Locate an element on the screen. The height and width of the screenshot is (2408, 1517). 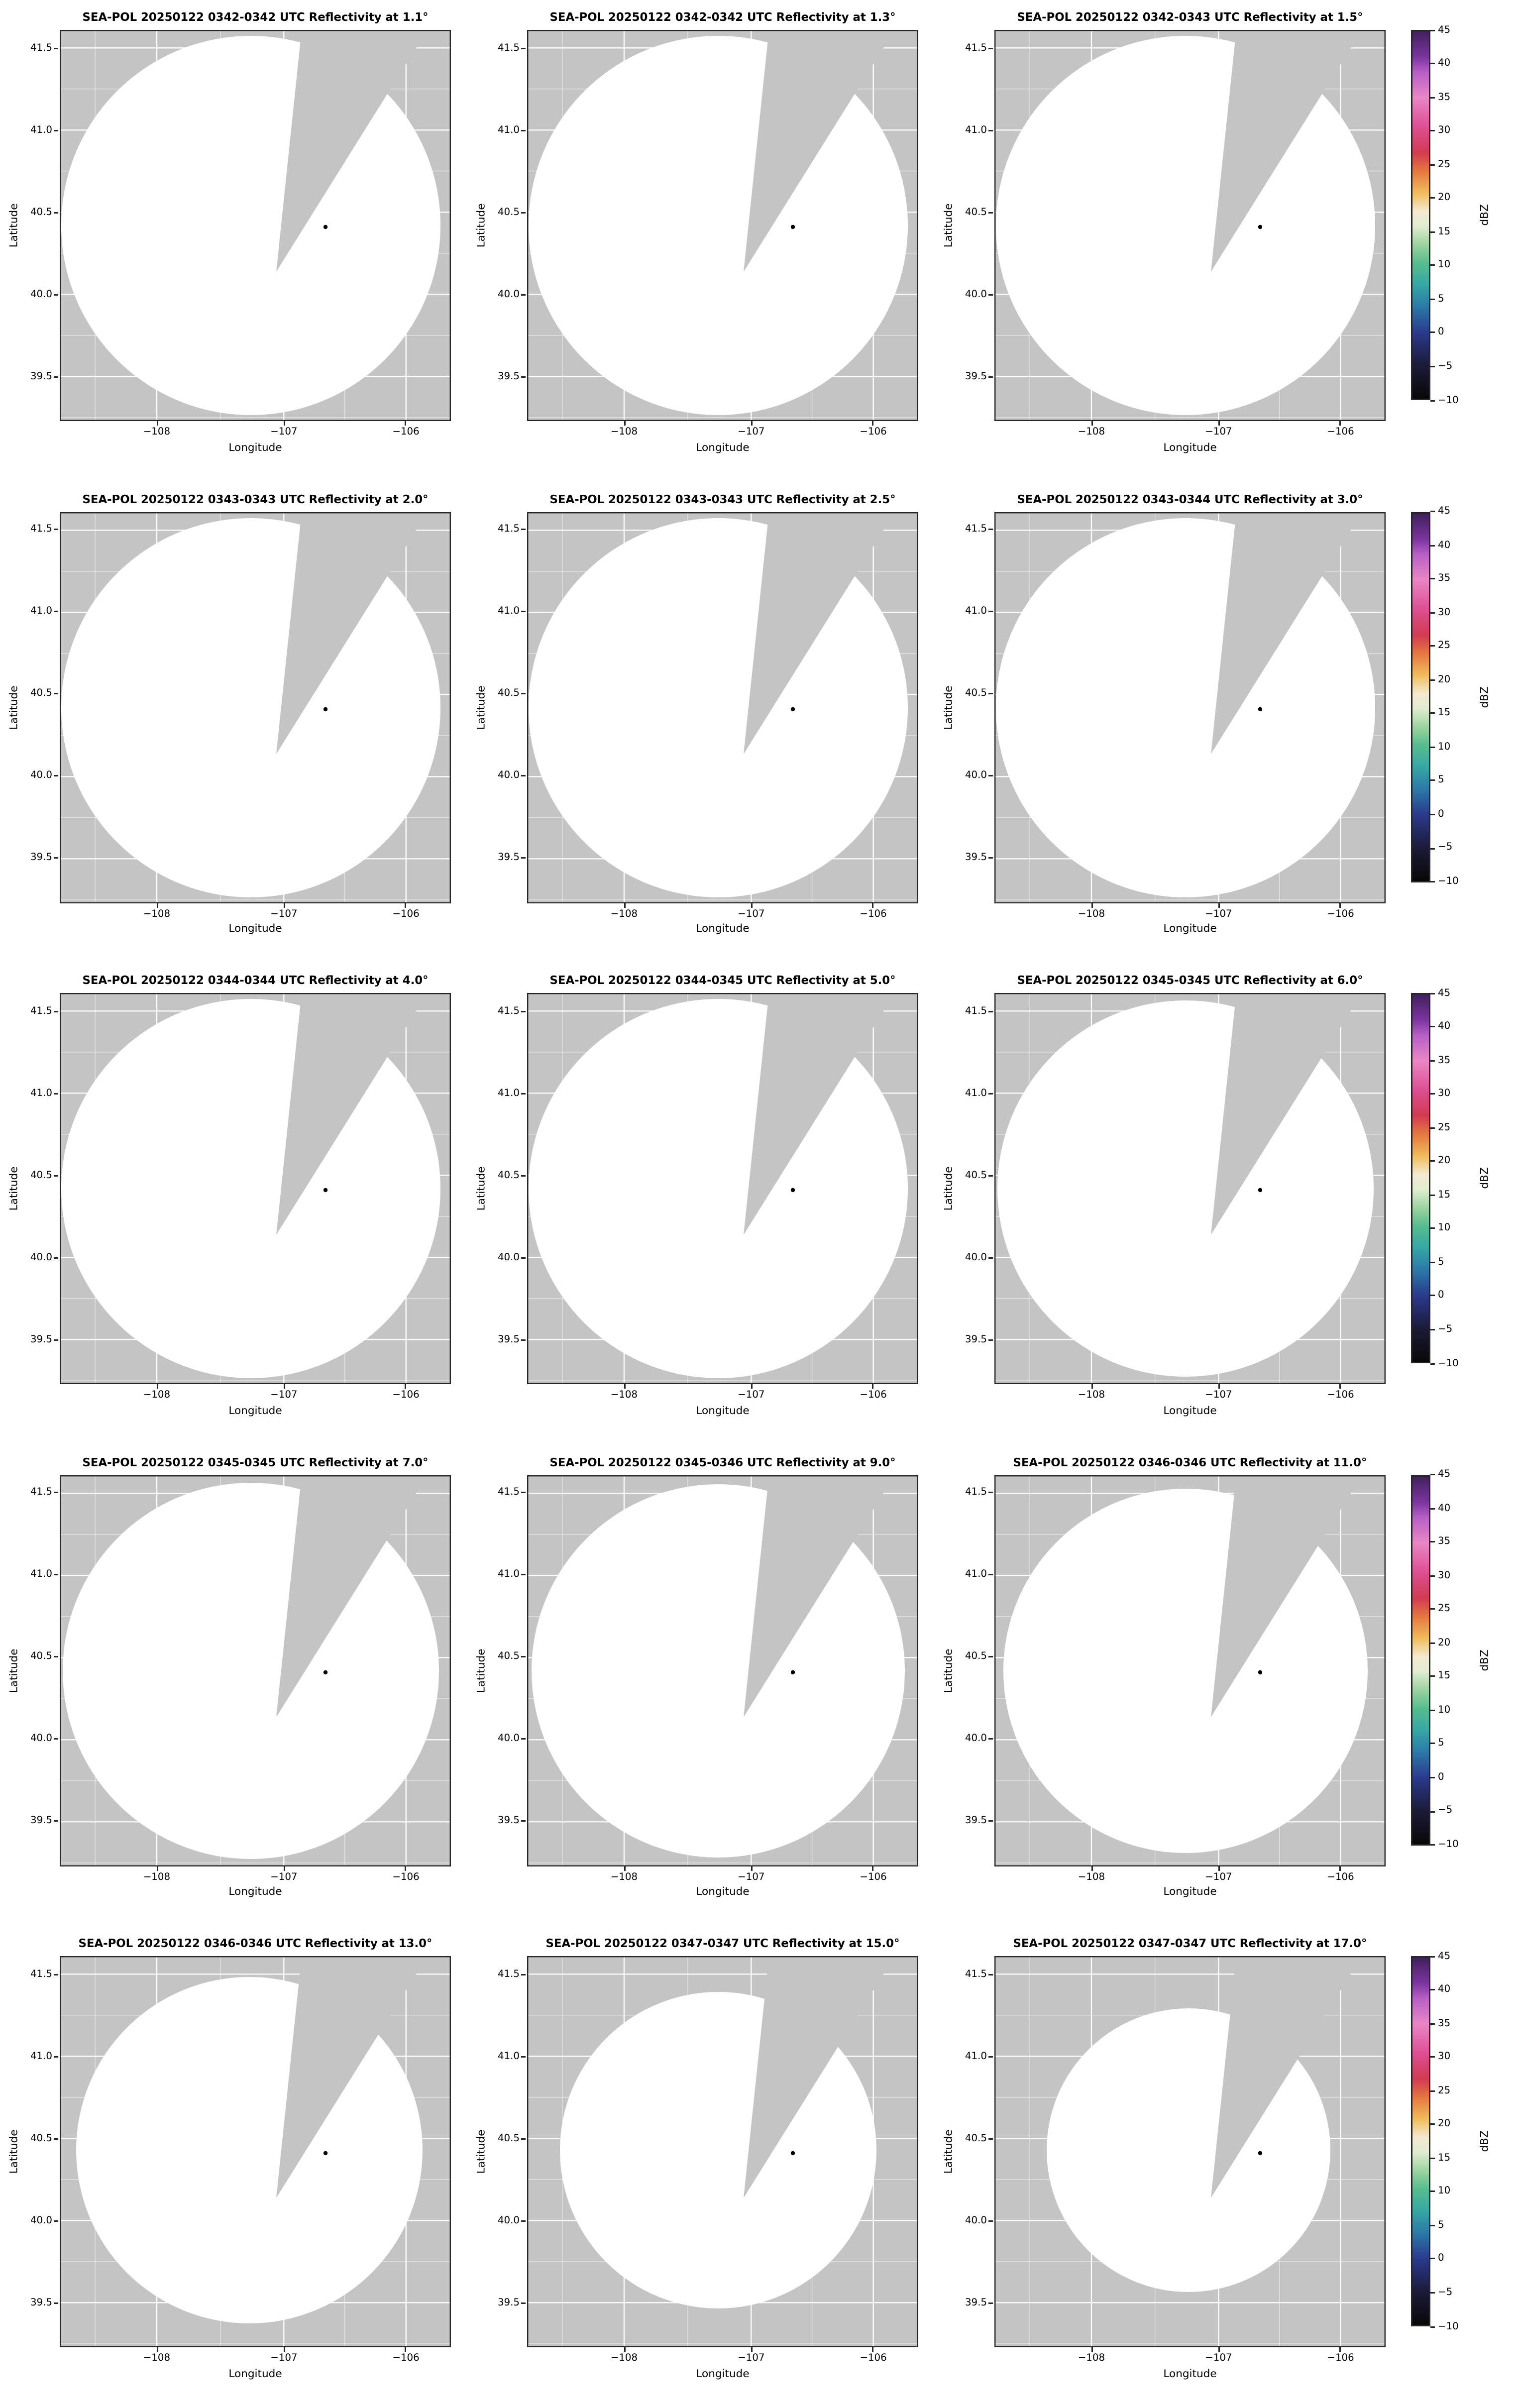
colorbar-tick-label: −10 is located at coordinates (1448, 1362).